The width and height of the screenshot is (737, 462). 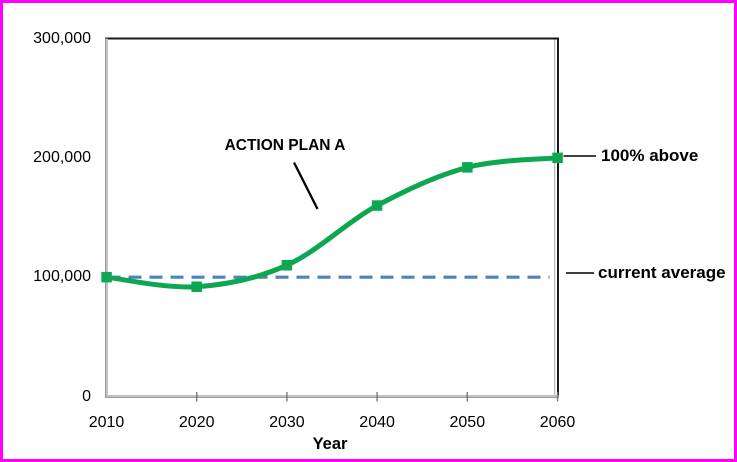 I want to click on annotation-100-above: 100% above, so click(x=650, y=155).